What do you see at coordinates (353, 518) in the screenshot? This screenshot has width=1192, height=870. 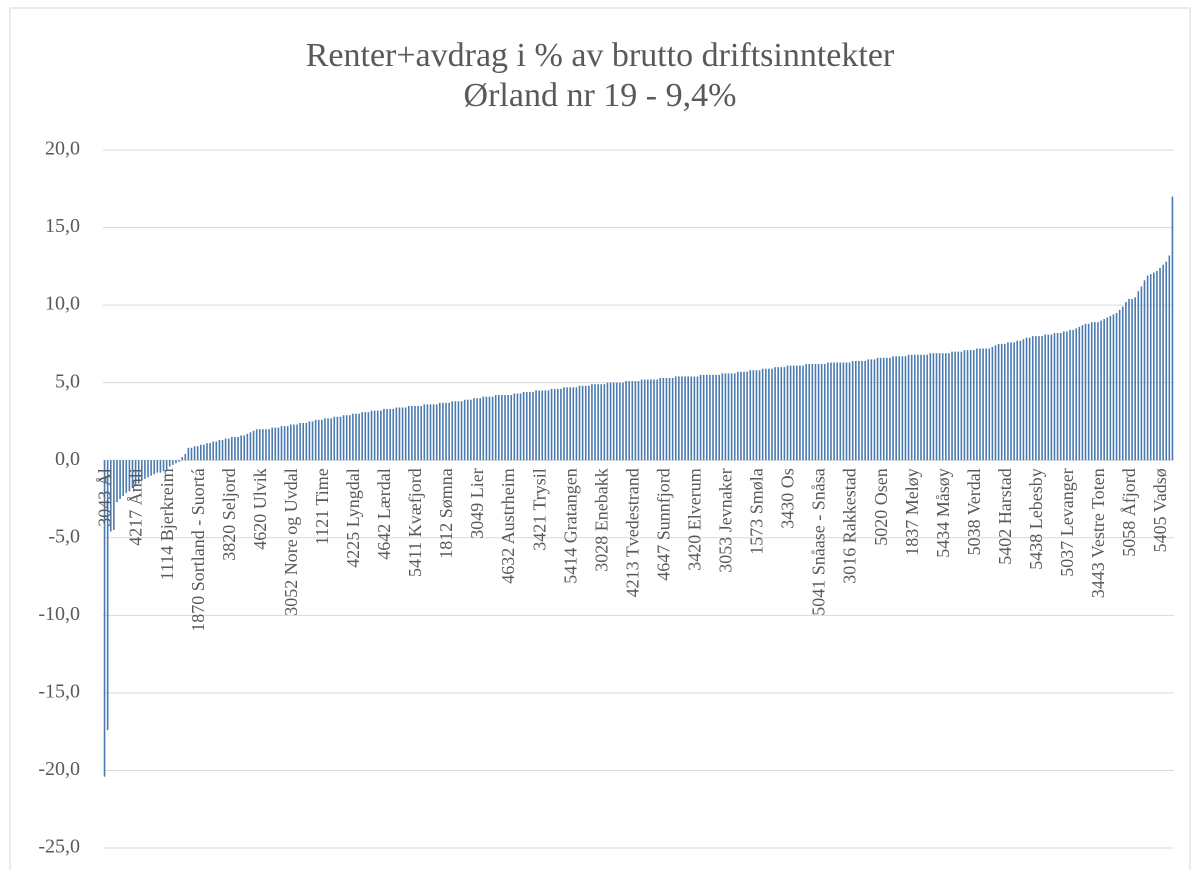 I see `x-tick-label: 4225 Lyngdal` at bounding box center [353, 518].